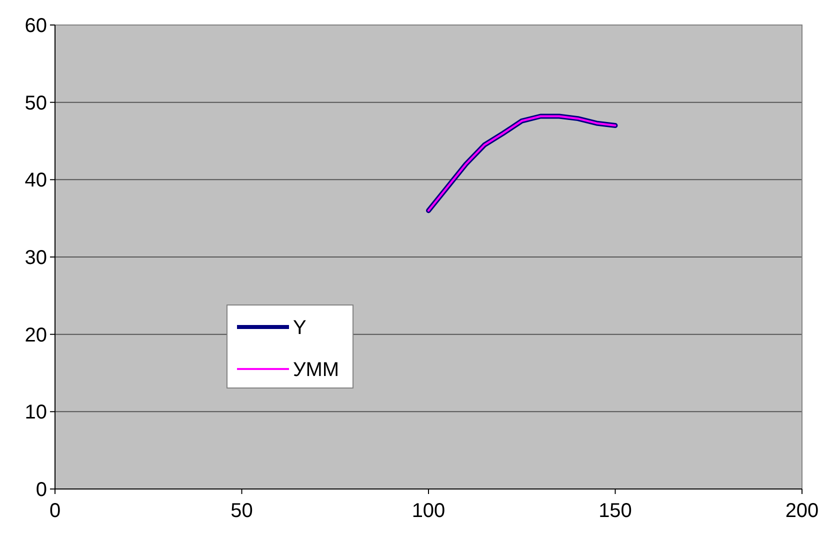  What do you see at coordinates (35, 335) in the screenshot?
I see `y-tick-label: 20` at bounding box center [35, 335].